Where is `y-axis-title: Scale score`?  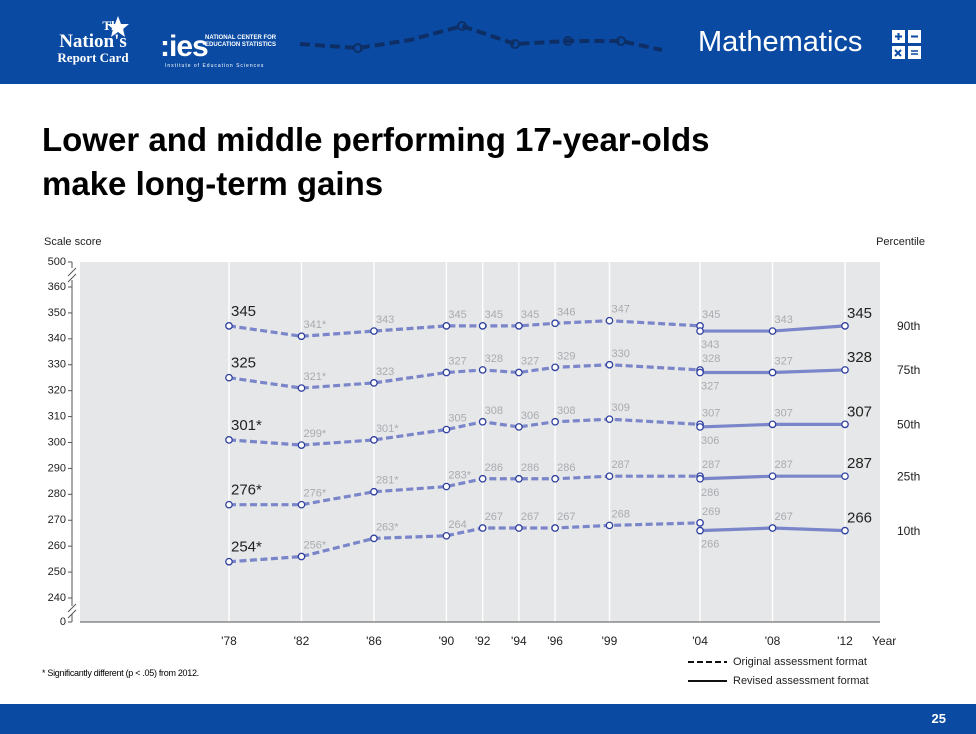 y-axis-title: Scale score is located at coordinates (72, 242).